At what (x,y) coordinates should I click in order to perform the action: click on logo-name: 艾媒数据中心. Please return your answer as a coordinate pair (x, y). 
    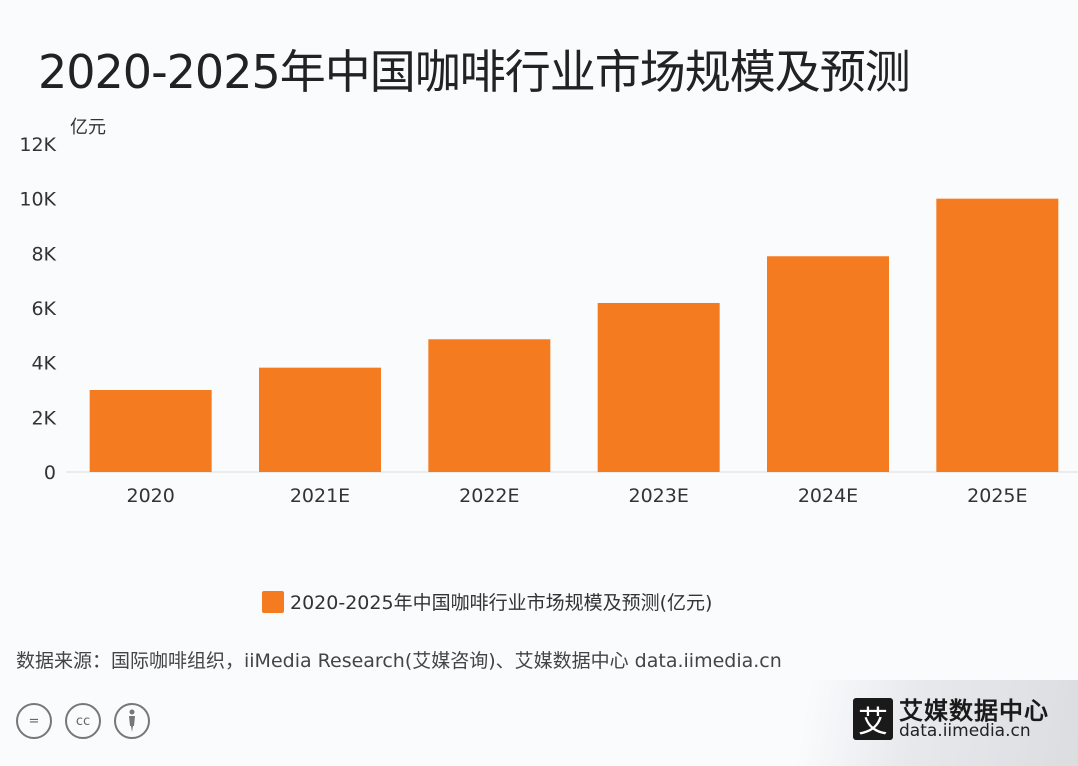
    Looking at the image, I should click on (974, 710).